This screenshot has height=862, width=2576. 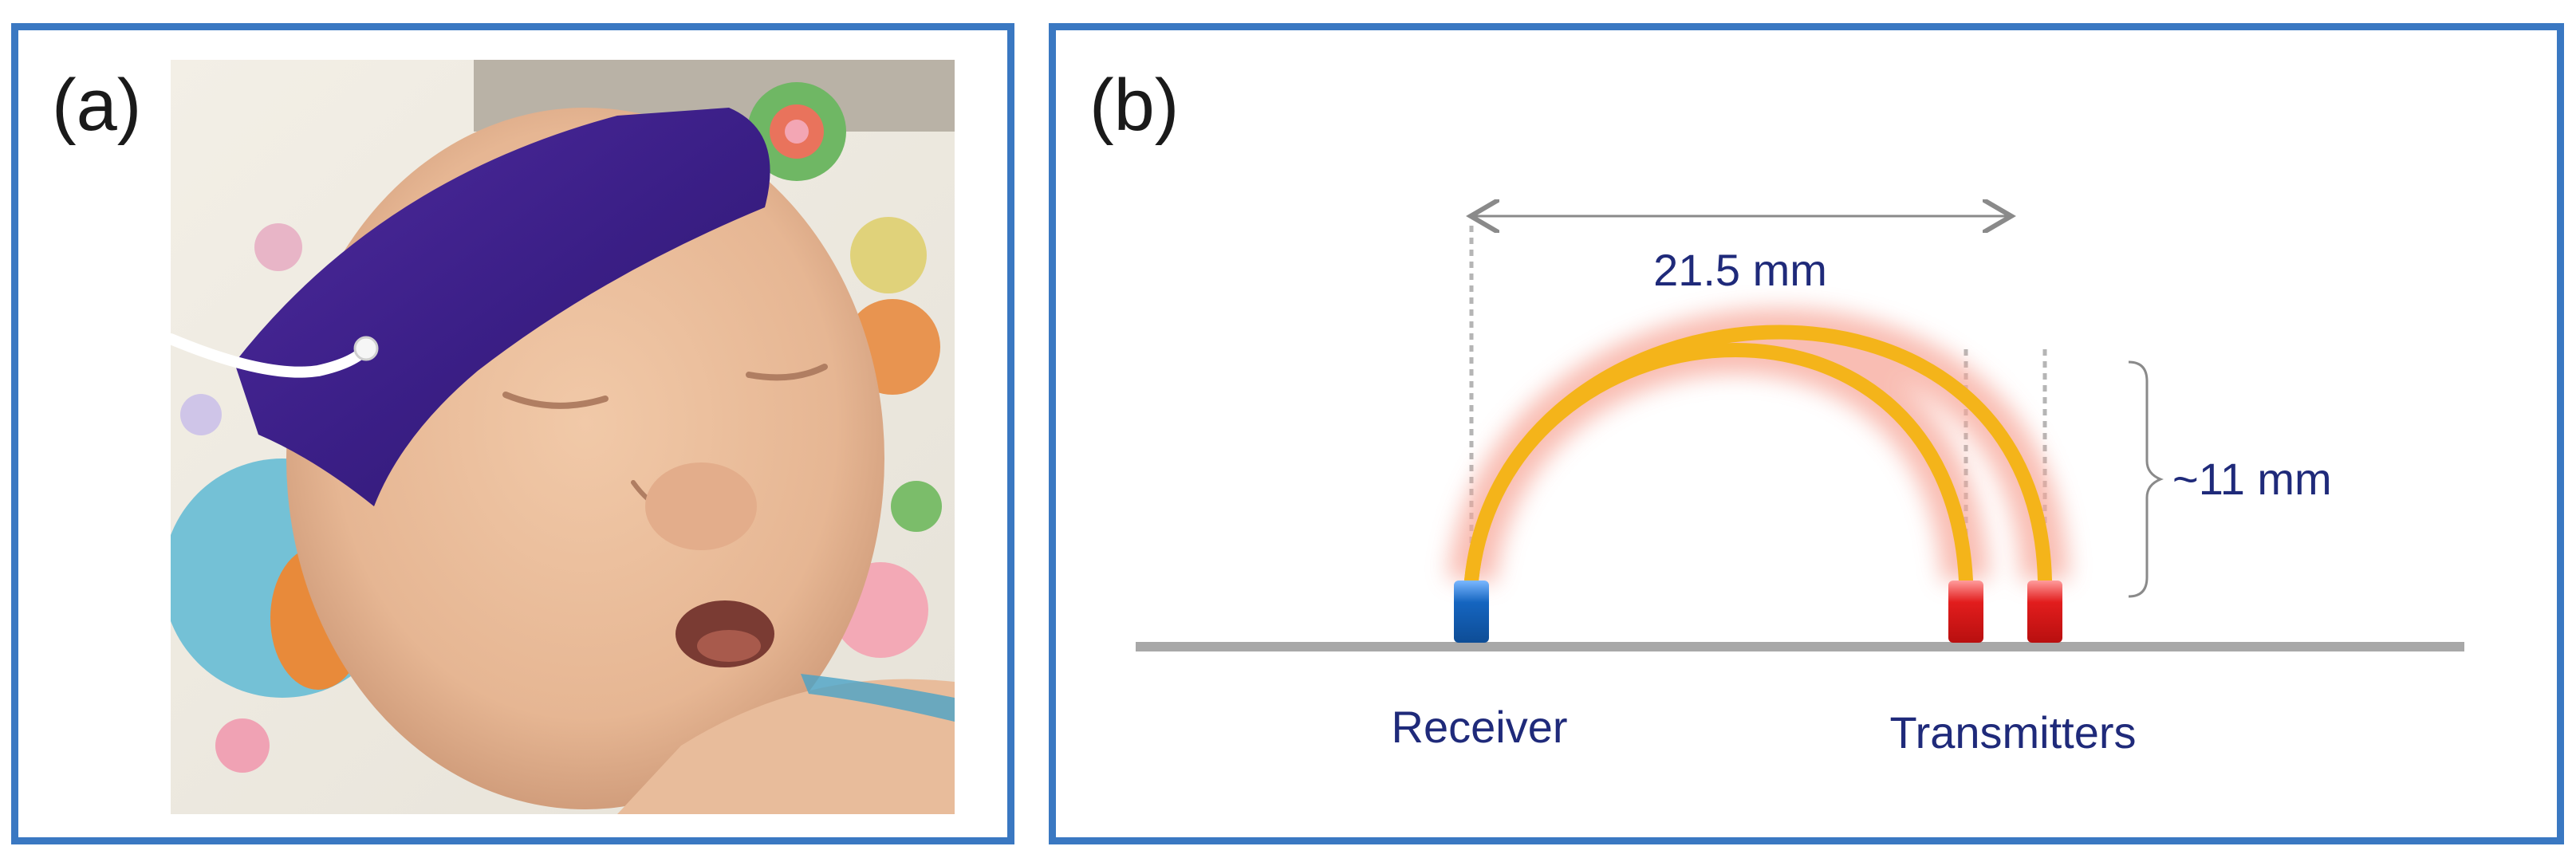 What do you see at coordinates (97, 105) in the screenshot?
I see `panel-a-label: (a)` at bounding box center [97, 105].